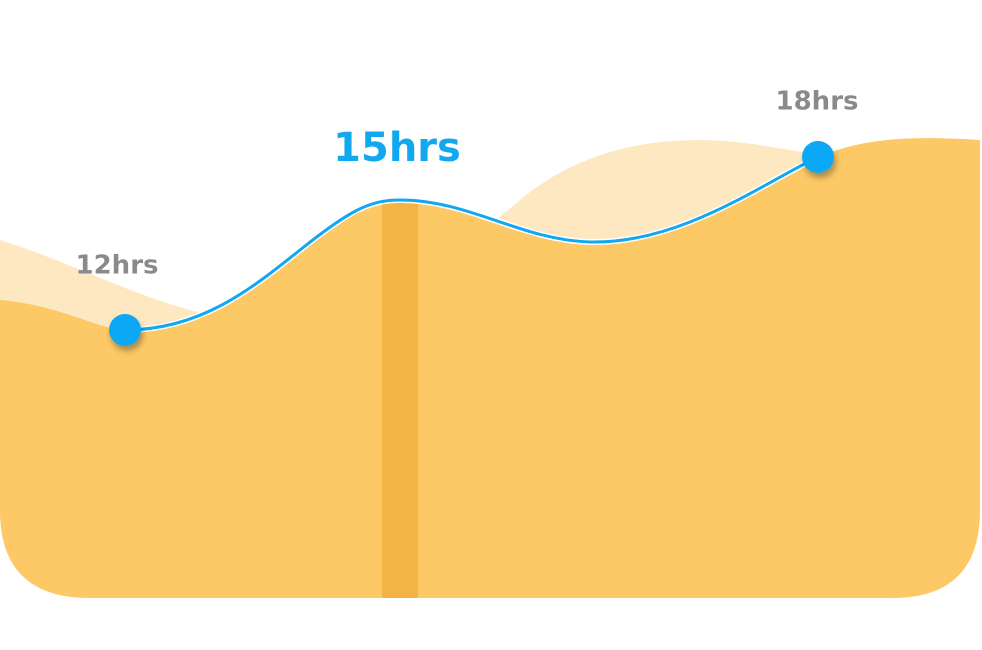 This screenshot has width=982, height=650. What do you see at coordinates (400, 368) in the screenshot?
I see `highlight-stripe` at bounding box center [400, 368].